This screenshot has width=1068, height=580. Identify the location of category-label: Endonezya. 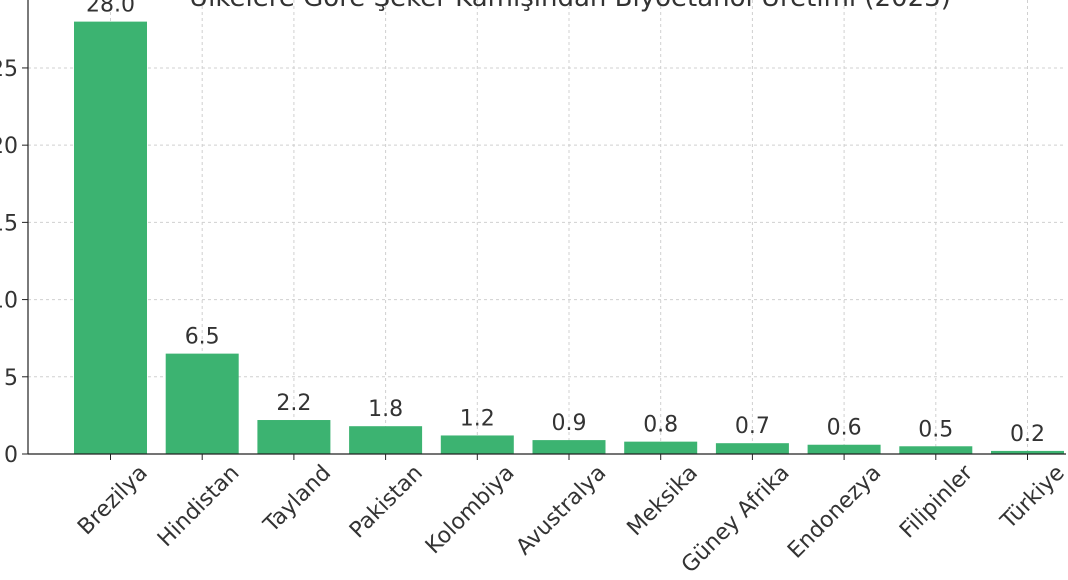
(834, 512).